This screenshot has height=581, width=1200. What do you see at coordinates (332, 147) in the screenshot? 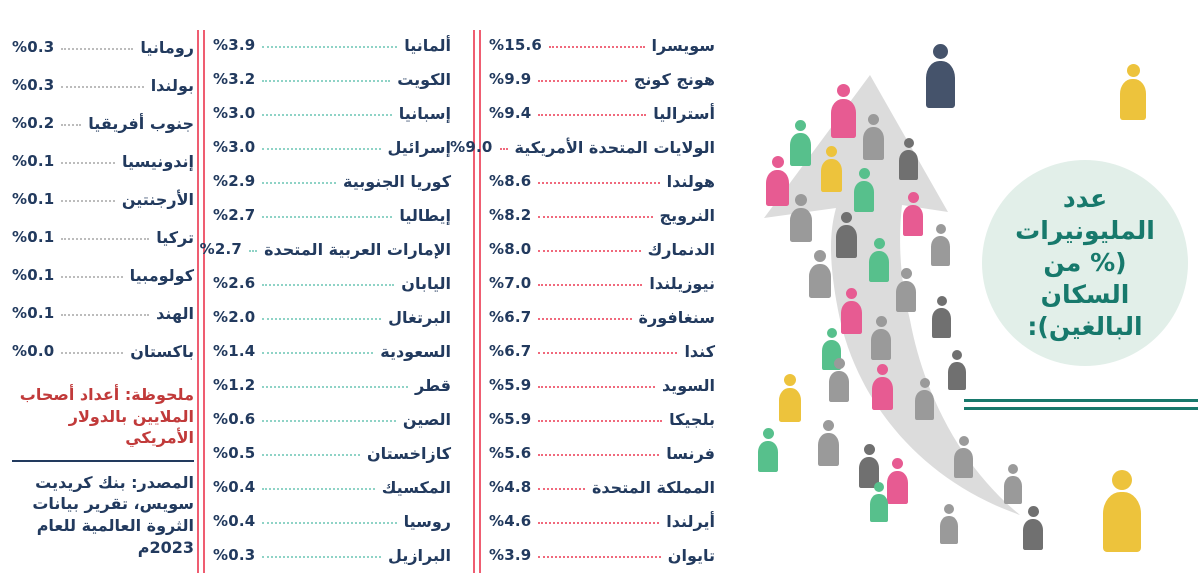
I see `country-row: إسرائيل %3.0` at bounding box center [332, 147].